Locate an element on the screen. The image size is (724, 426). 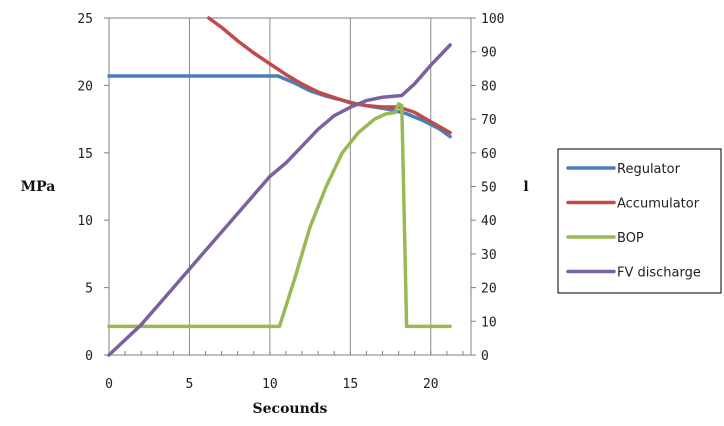
x-tick-label: 10 is located at coordinates (270, 384).